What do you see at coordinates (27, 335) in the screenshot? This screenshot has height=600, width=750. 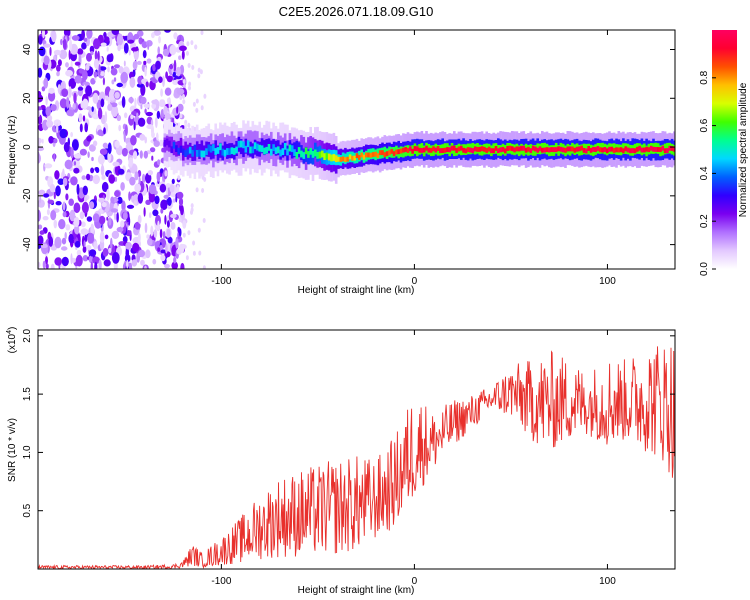 I see `y-tick-label: 2.0` at bounding box center [27, 335].